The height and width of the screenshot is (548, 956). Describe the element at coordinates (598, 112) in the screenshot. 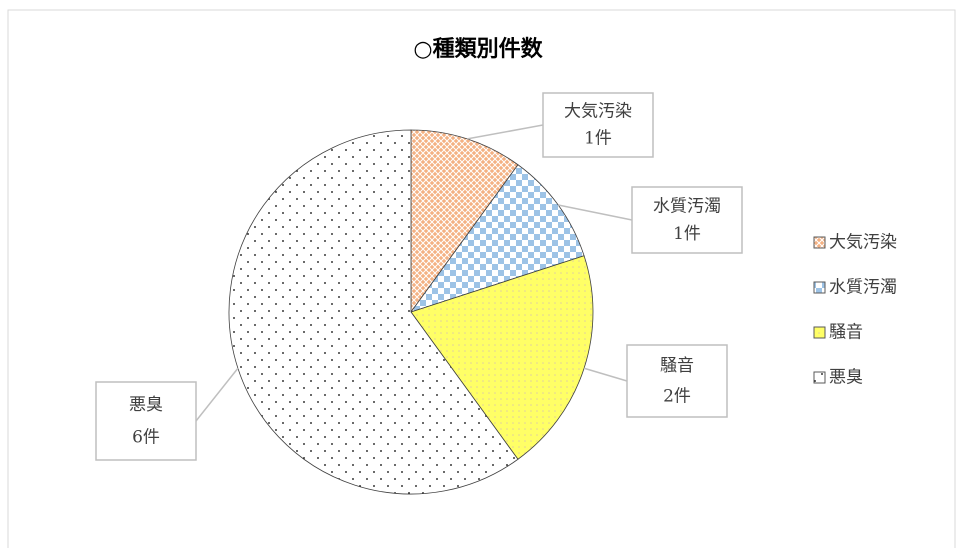

I see `data-label-name: 大気汚染` at that location.